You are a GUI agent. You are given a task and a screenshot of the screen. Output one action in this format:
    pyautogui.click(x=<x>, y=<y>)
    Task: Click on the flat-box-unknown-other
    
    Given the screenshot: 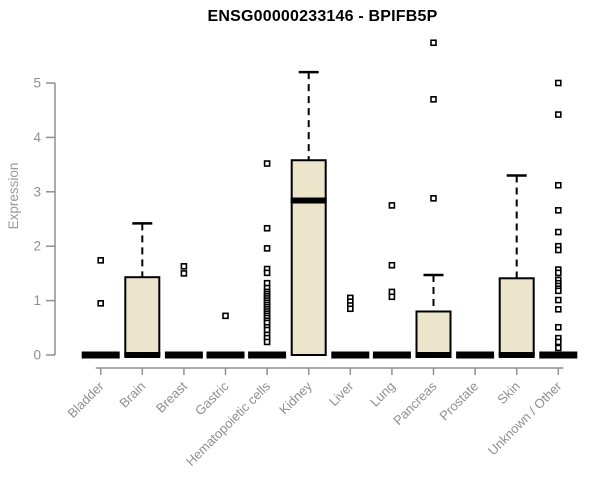 What is the action you would take?
    pyautogui.click(x=558, y=355)
    